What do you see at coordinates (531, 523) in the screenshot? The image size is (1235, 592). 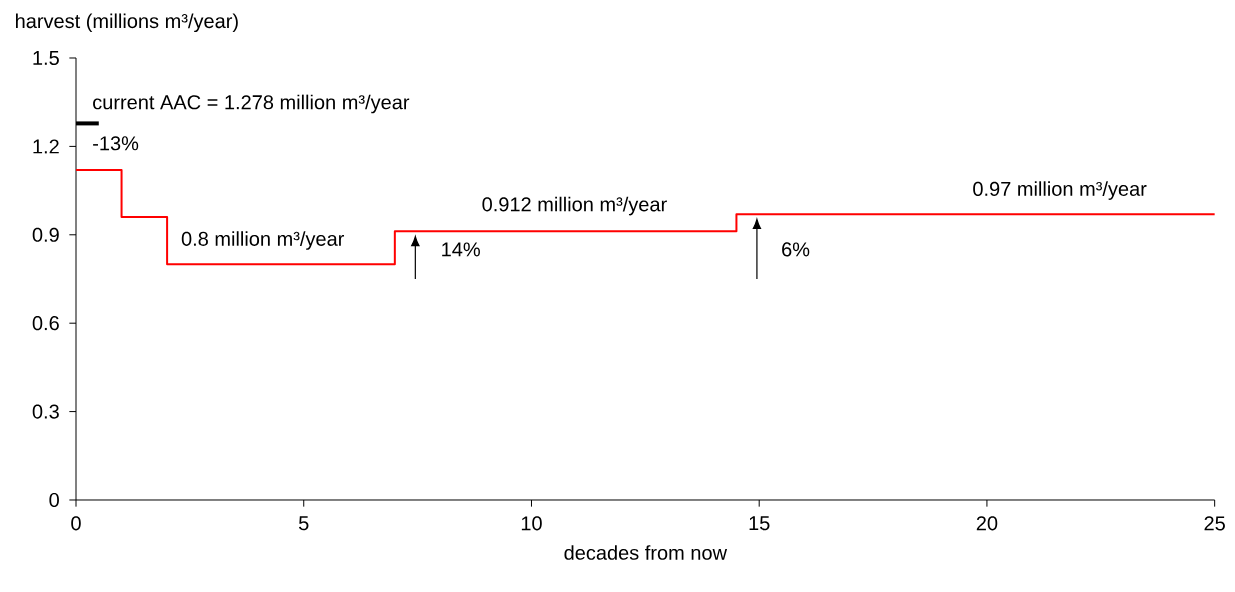 I see `x-tick-label: 10` at bounding box center [531, 523].